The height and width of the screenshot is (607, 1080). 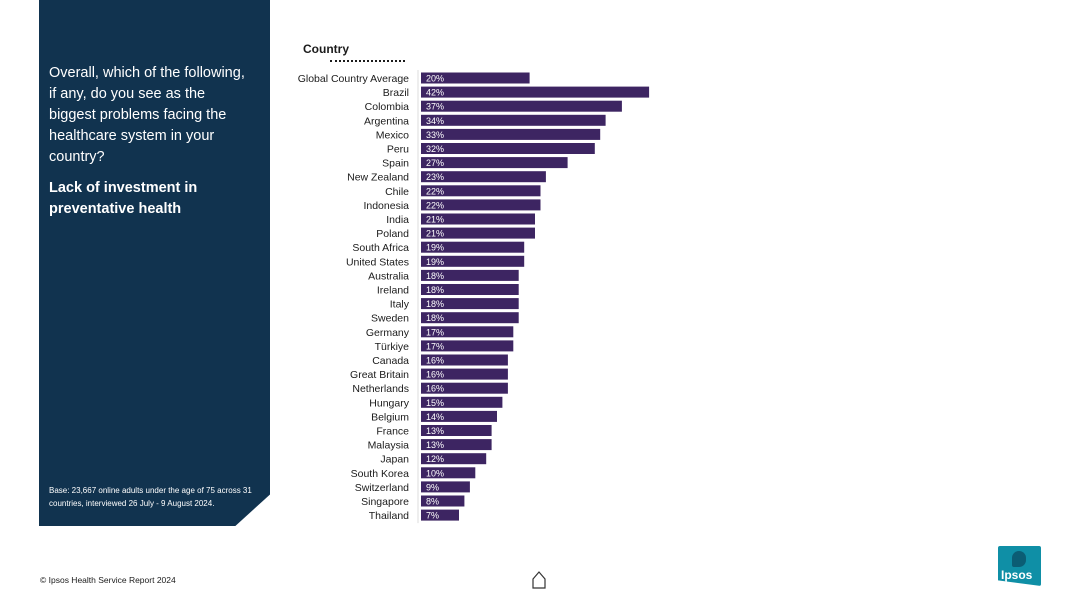 What do you see at coordinates (390, 319) in the screenshot?
I see `category-label: Sweden` at bounding box center [390, 319].